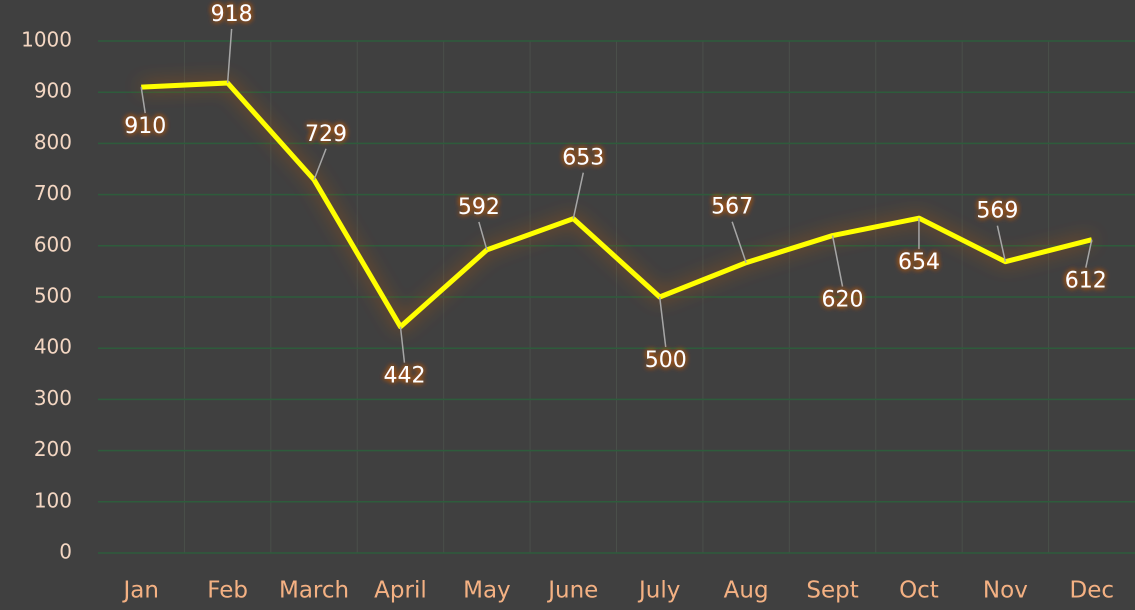 Image resolution: width=1135 pixels, height=610 pixels. I want to click on x-tick-label: Aug, so click(746, 591).